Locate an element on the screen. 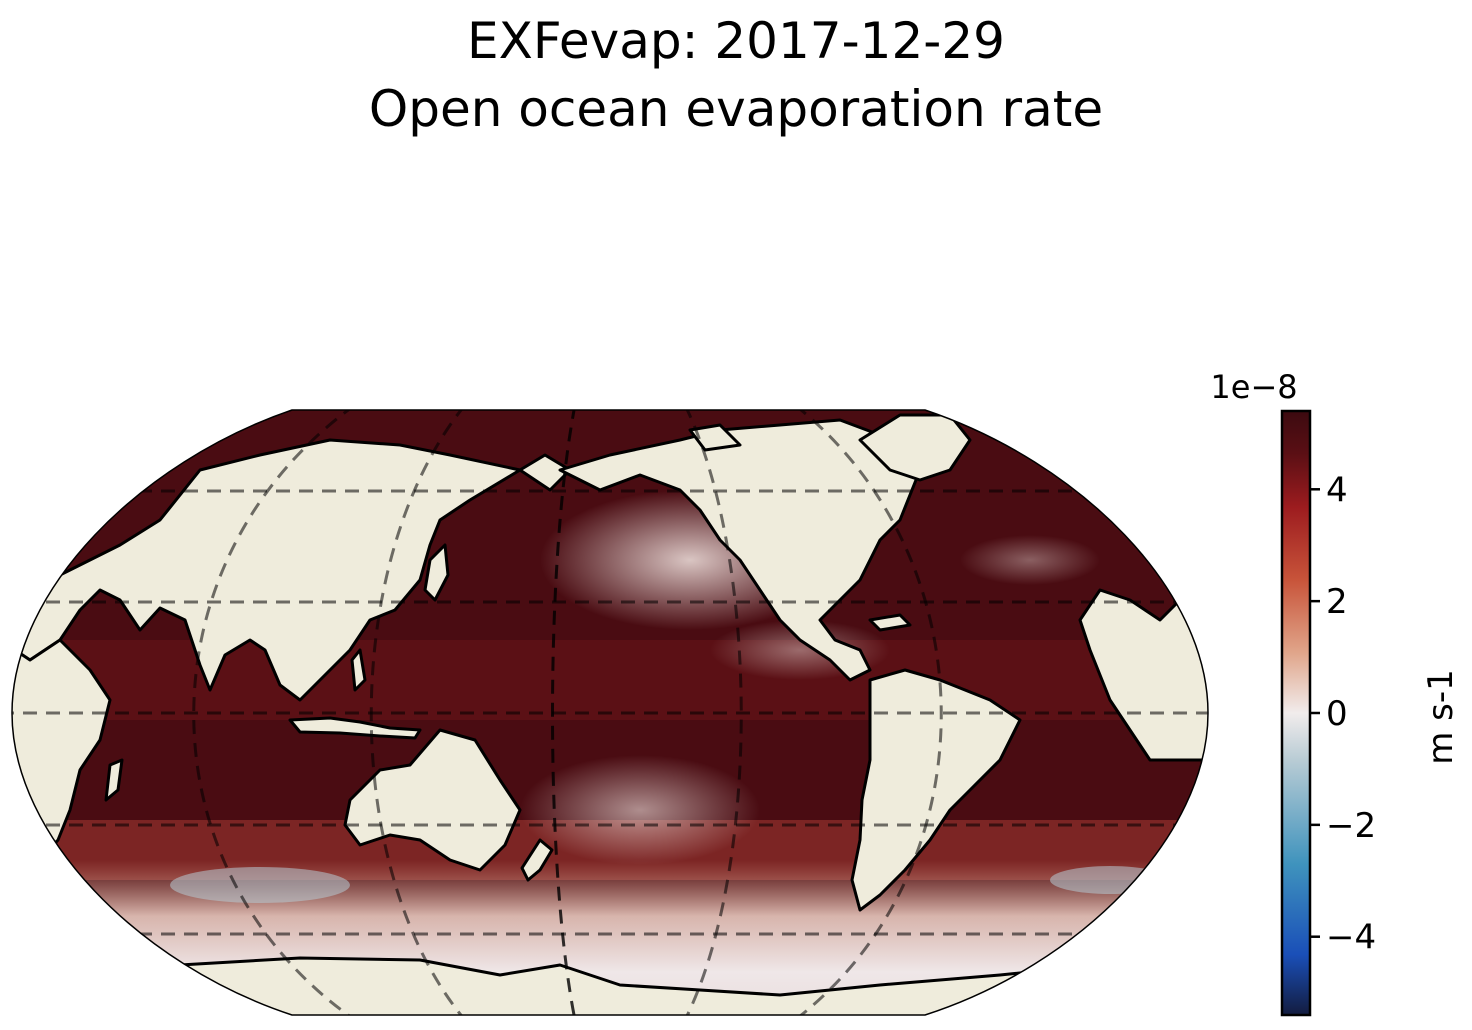 This screenshot has width=1472, height=1030. japan is located at coordinates (436, 572).